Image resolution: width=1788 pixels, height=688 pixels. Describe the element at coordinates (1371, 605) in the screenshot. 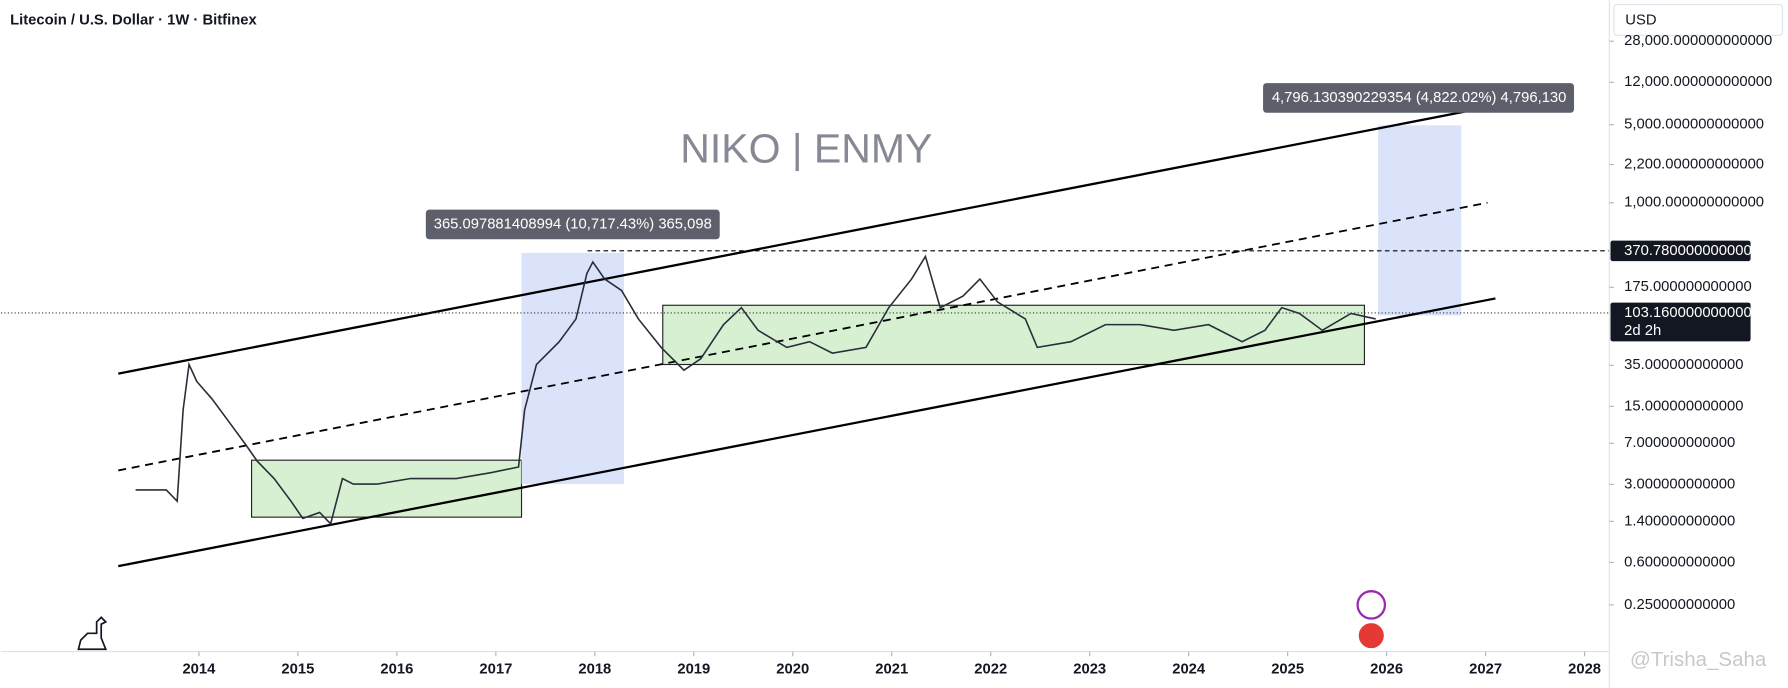

I see `event-icon` at that location.